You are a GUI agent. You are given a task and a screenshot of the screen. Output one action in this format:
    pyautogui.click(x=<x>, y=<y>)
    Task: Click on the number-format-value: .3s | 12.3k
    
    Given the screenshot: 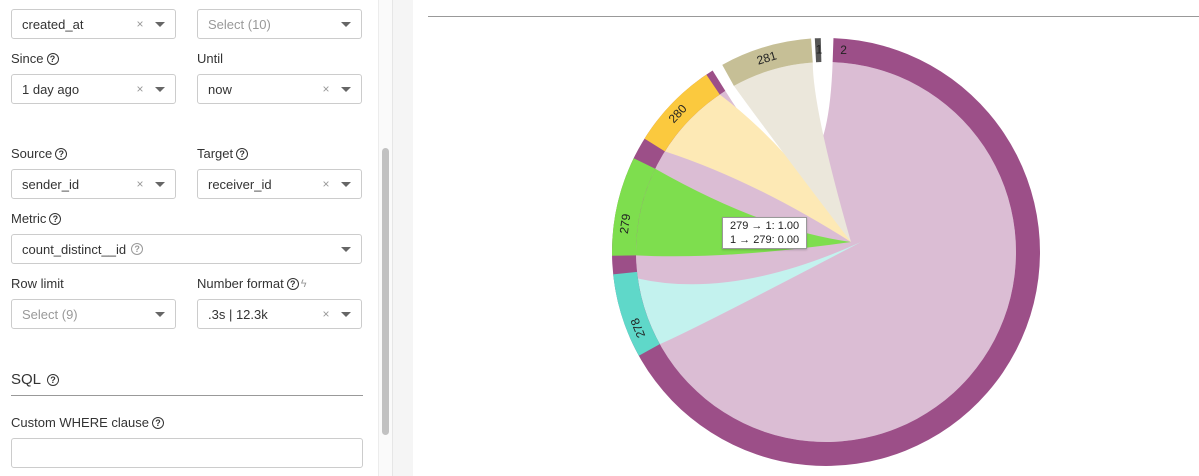 What is the action you would take?
    pyautogui.click(x=238, y=314)
    